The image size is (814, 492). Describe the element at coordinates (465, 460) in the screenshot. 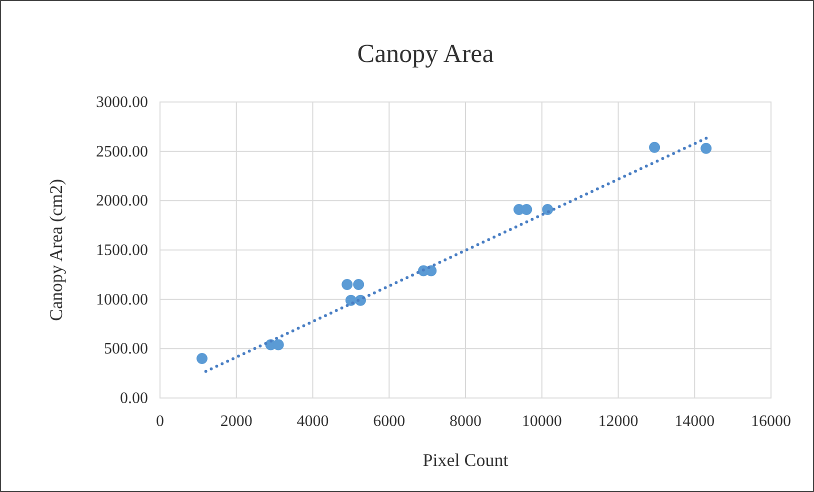

I see `x-axis-title: Pixel Count` at that location.